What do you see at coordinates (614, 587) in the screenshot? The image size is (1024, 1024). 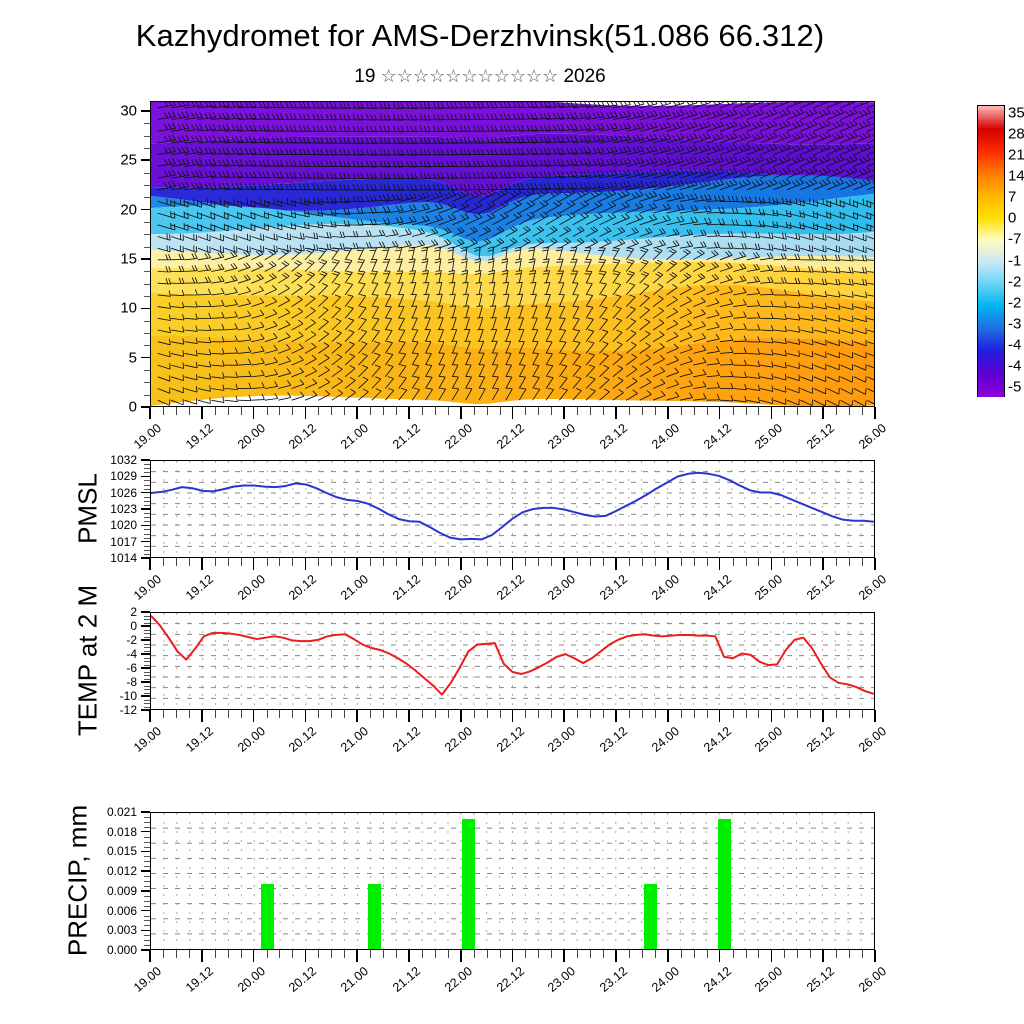 I see `x-tick-label: 23.12` at bounding box center [614, 587].